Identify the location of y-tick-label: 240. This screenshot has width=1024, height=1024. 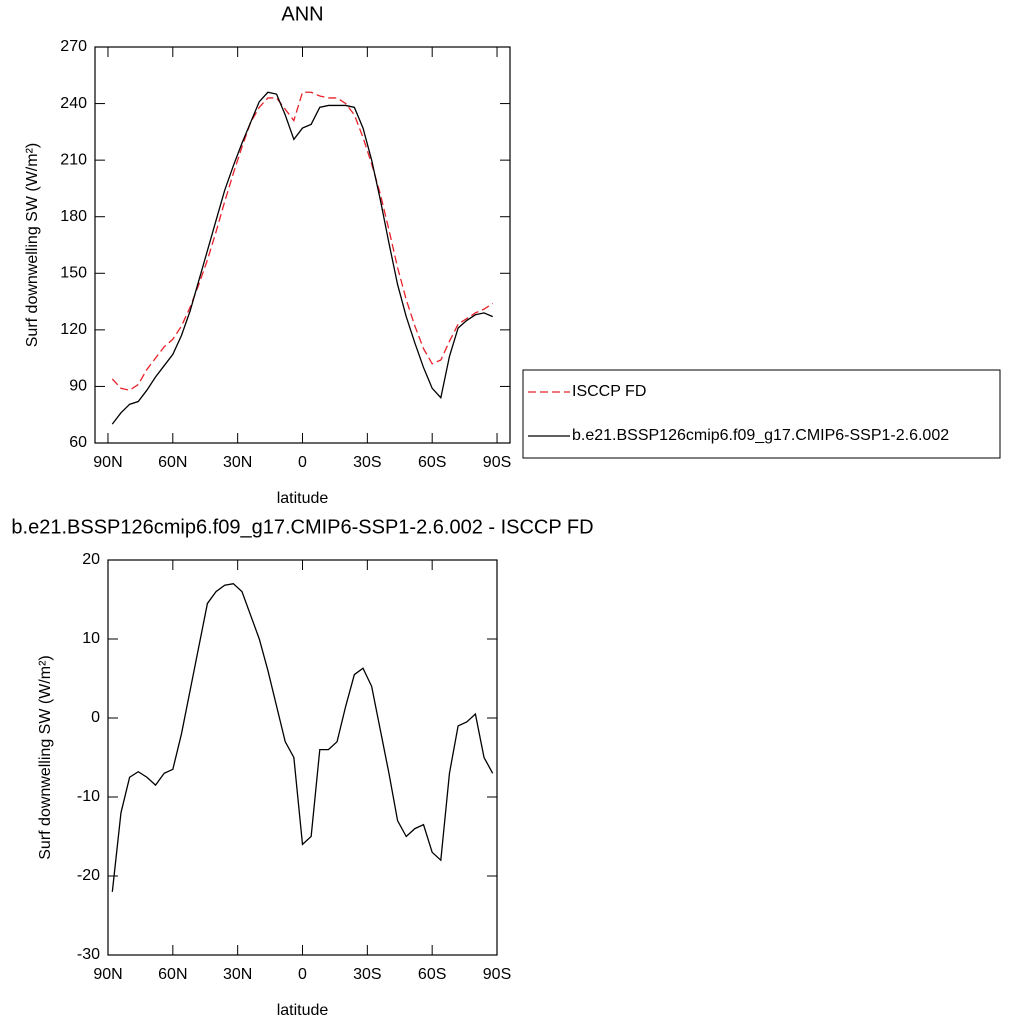
(73, 103).